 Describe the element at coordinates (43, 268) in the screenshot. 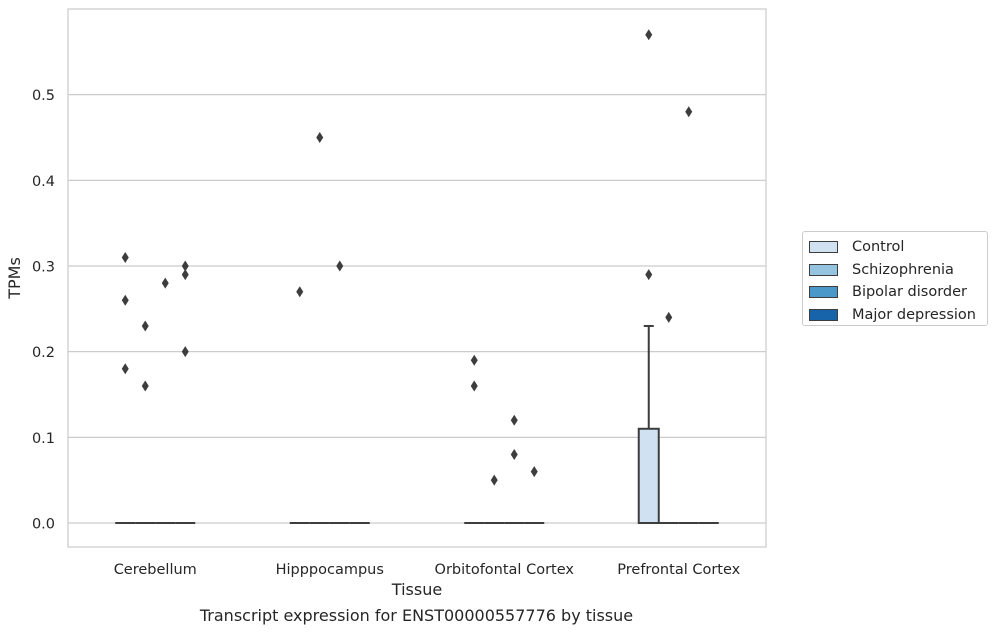

I see `y-tick-label: 0.3` at that location.